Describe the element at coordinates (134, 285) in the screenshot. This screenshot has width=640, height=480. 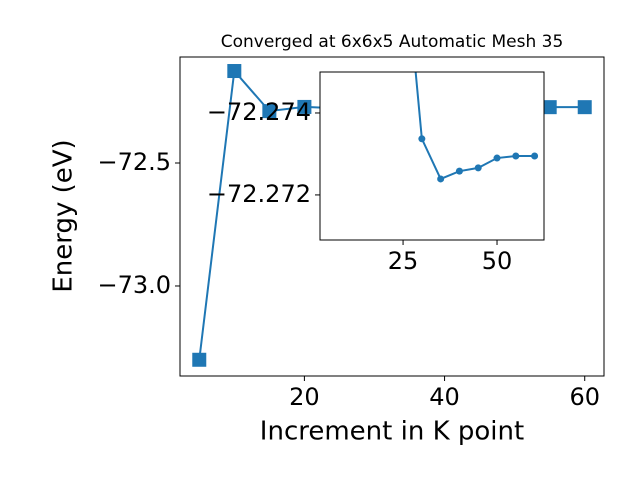
I see `y-tick-label: −73.0` at that location.